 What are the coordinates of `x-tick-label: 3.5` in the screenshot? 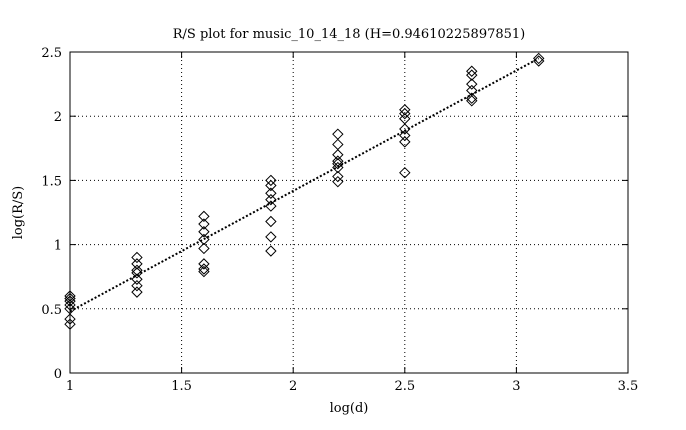 It's located at (628, 386).